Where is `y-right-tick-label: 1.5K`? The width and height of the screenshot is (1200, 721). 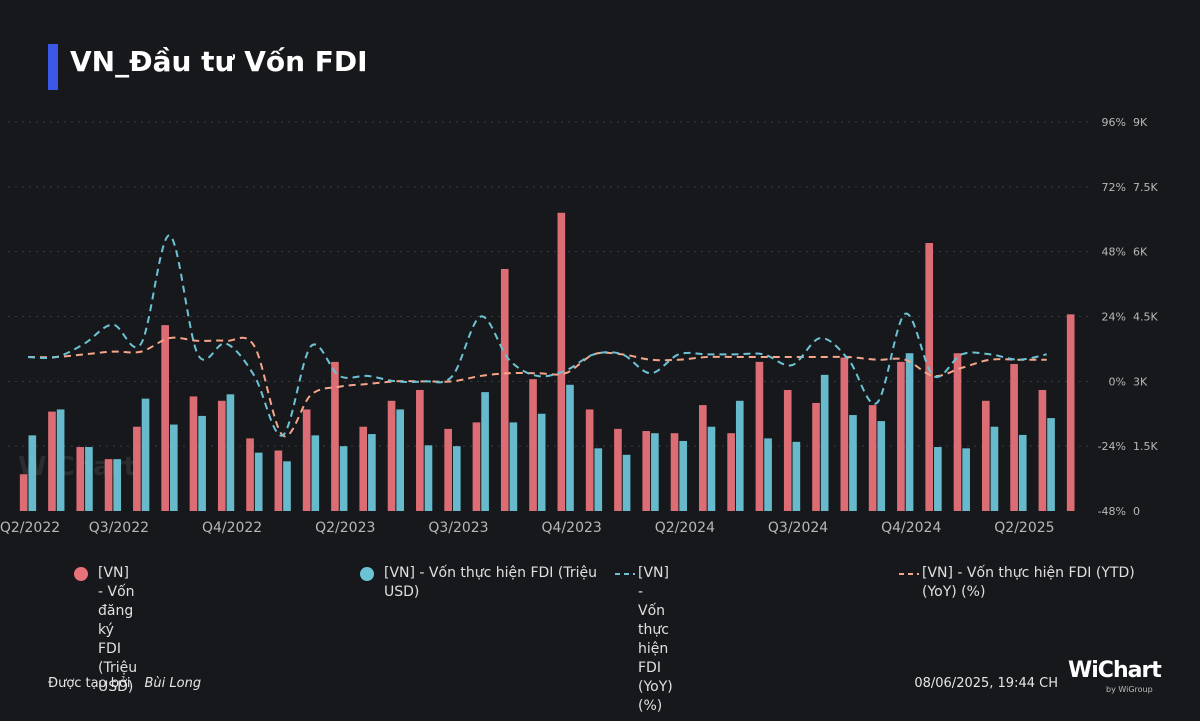
y-right-tick-label: 1.5K is located at coordinates (1145, 446).